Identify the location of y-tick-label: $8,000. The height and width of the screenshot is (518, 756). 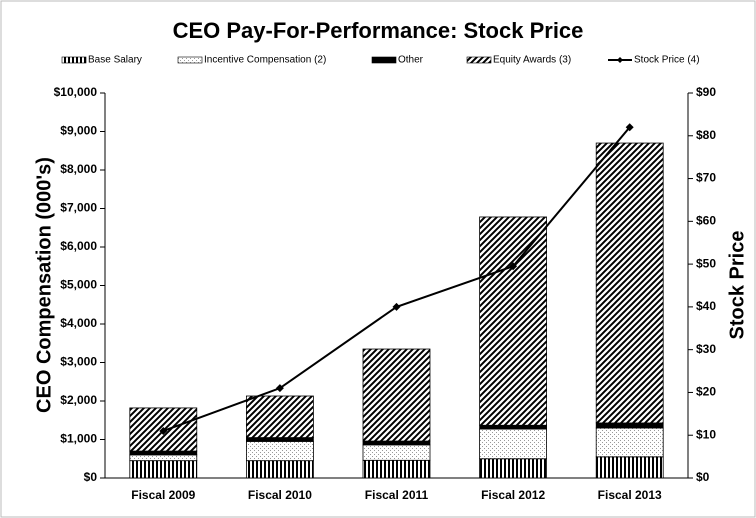
(78, 169).